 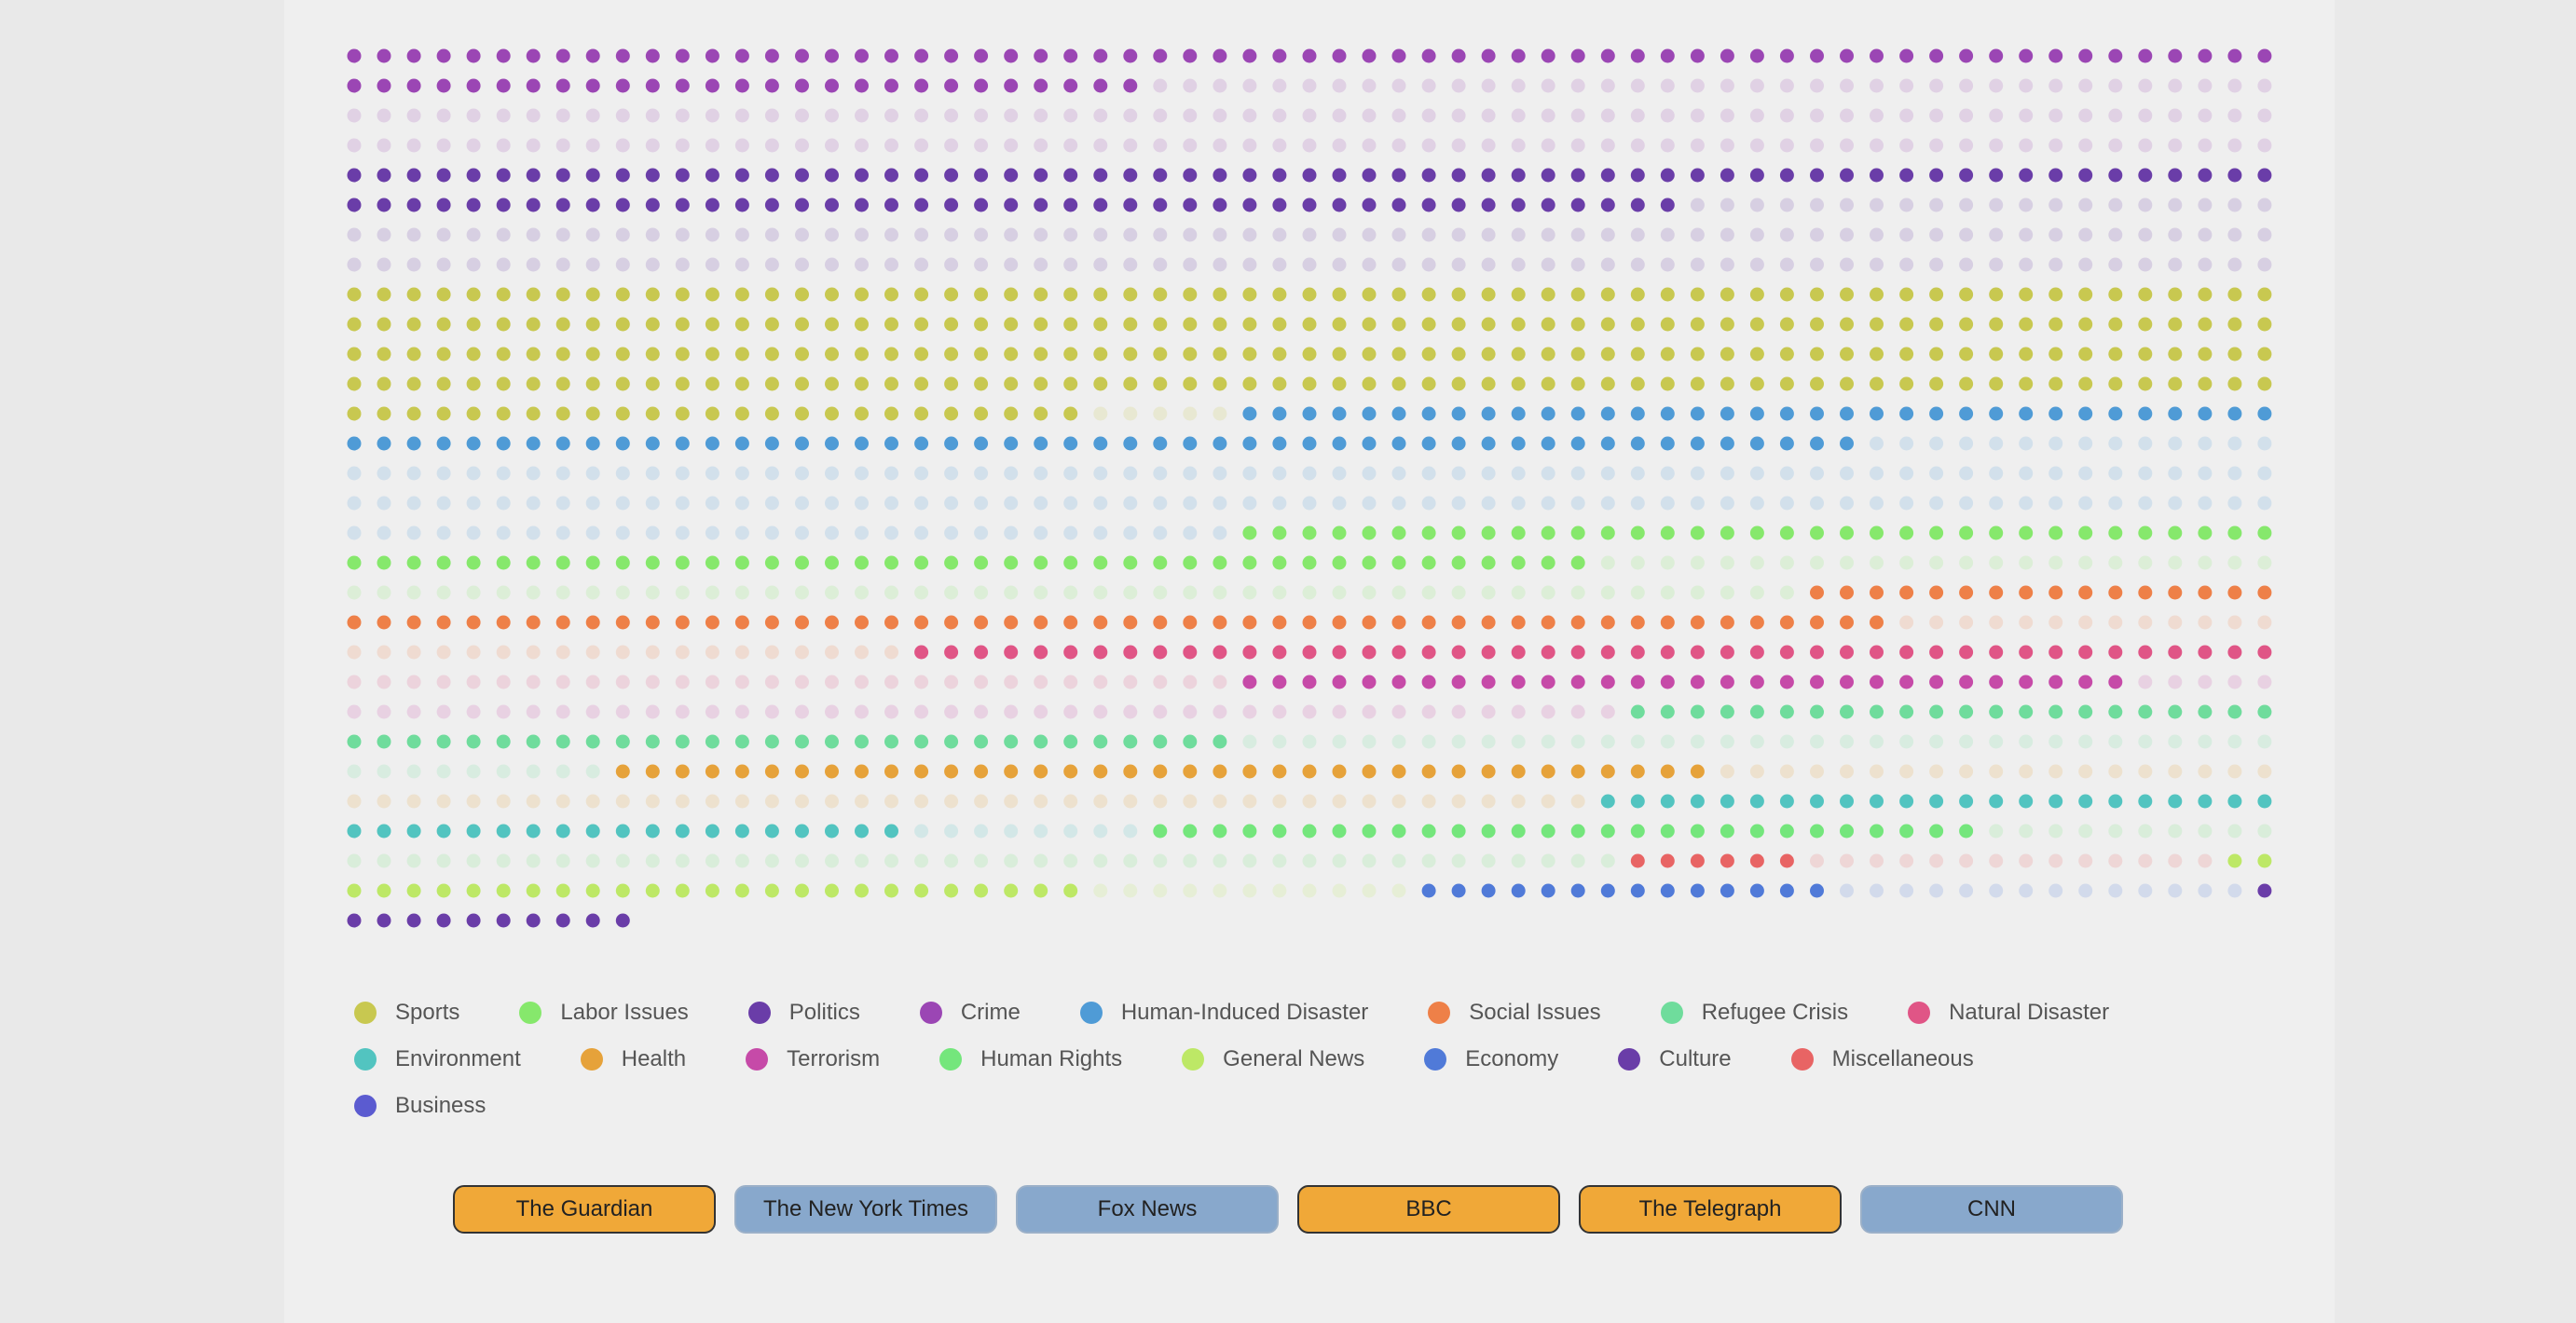 What do you see at coordinates (1710, 1209) in the screenshot?
I see `source-button-the-telegraph: The Telegraph` at bounding box center [1710, 1209].